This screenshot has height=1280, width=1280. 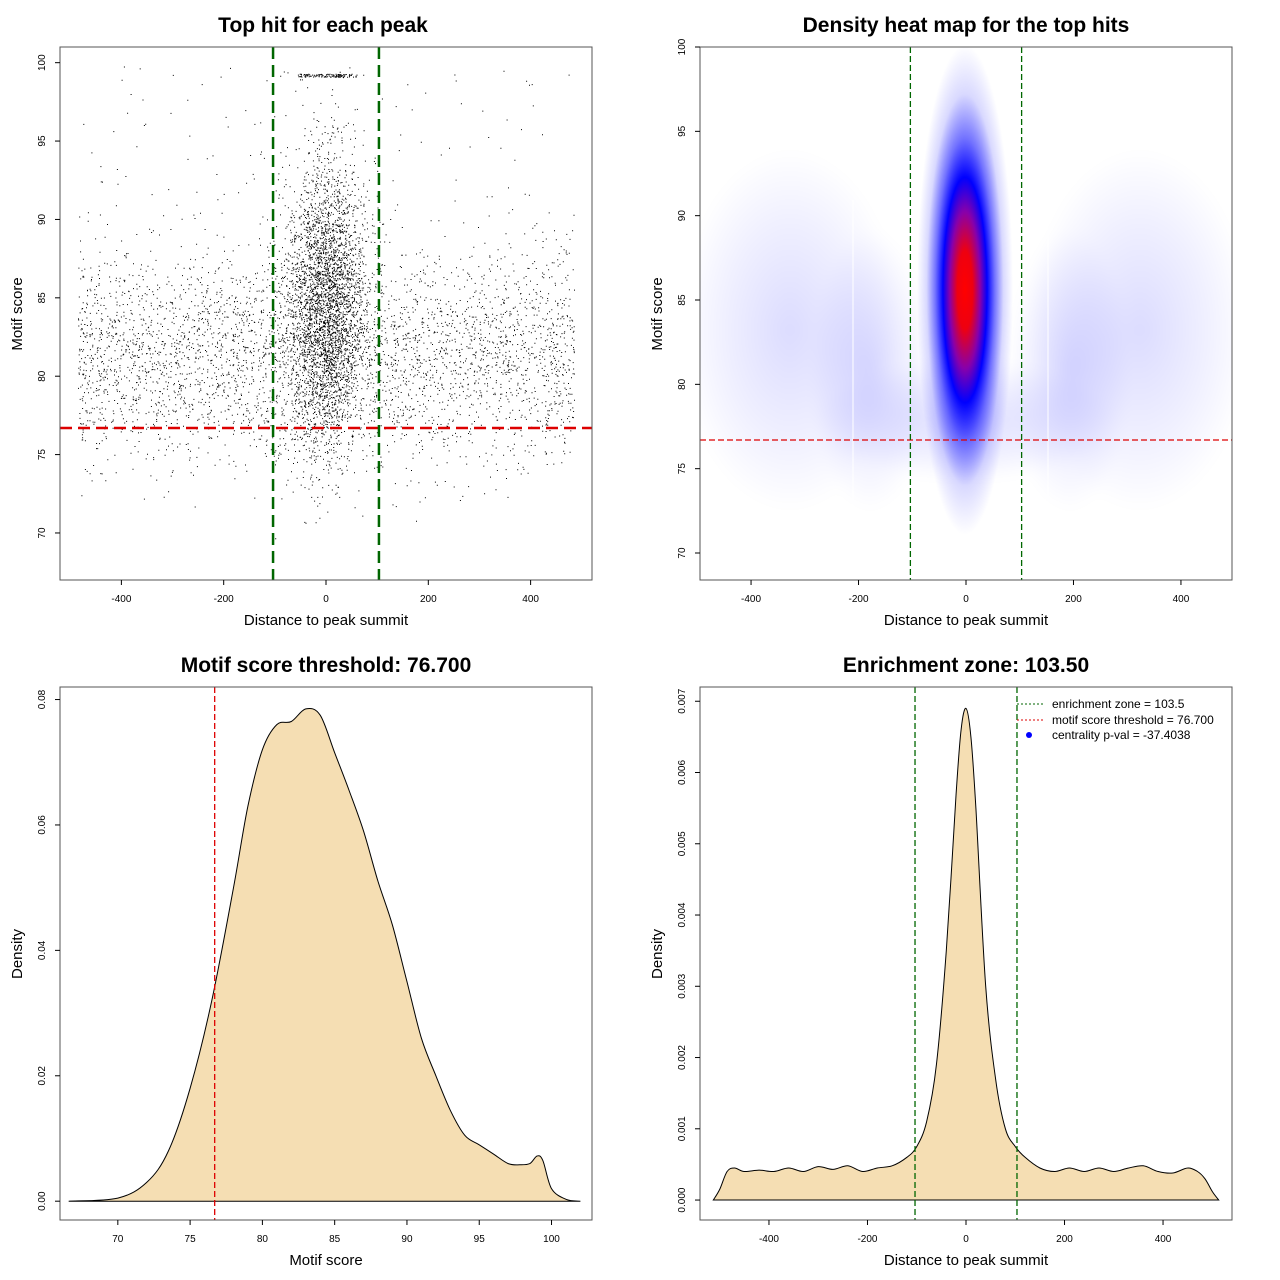 I want to click on y-tick-label: 0.003, so click(x=682, y=985).